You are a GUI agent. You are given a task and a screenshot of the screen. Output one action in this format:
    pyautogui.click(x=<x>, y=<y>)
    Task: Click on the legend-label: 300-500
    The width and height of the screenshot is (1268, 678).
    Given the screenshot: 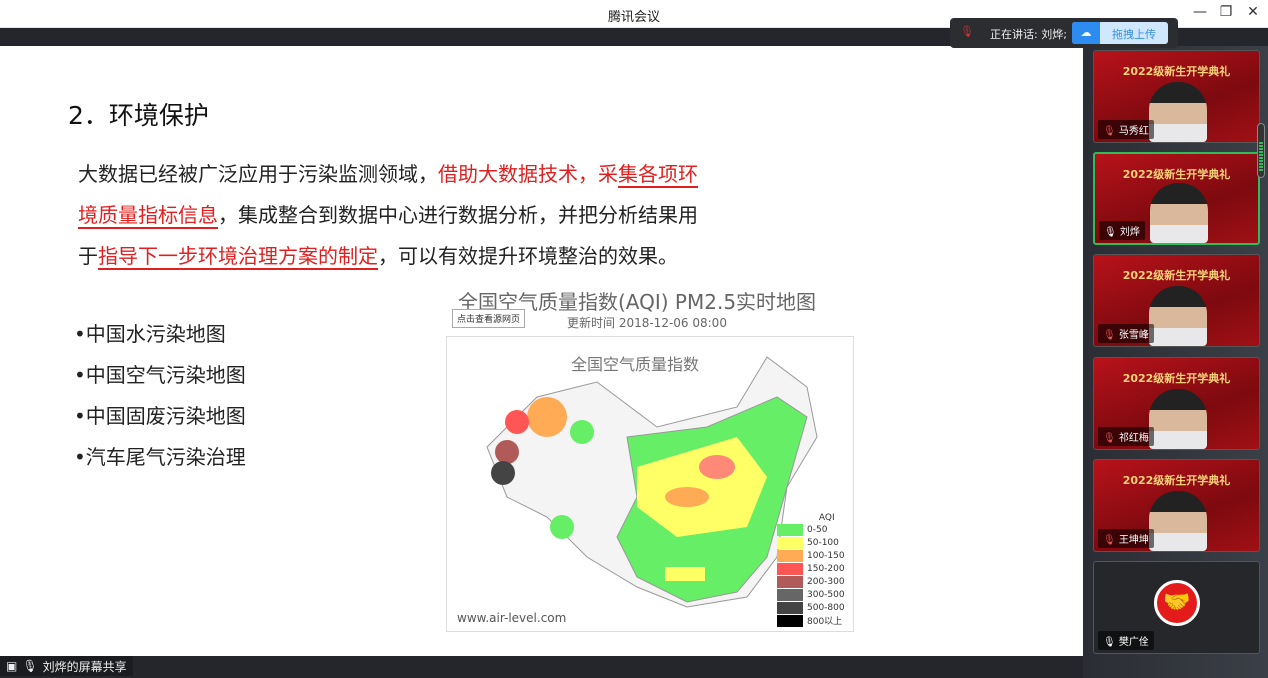 What is the action you would take?
    pyautogui.click(x=826, y=594)
    